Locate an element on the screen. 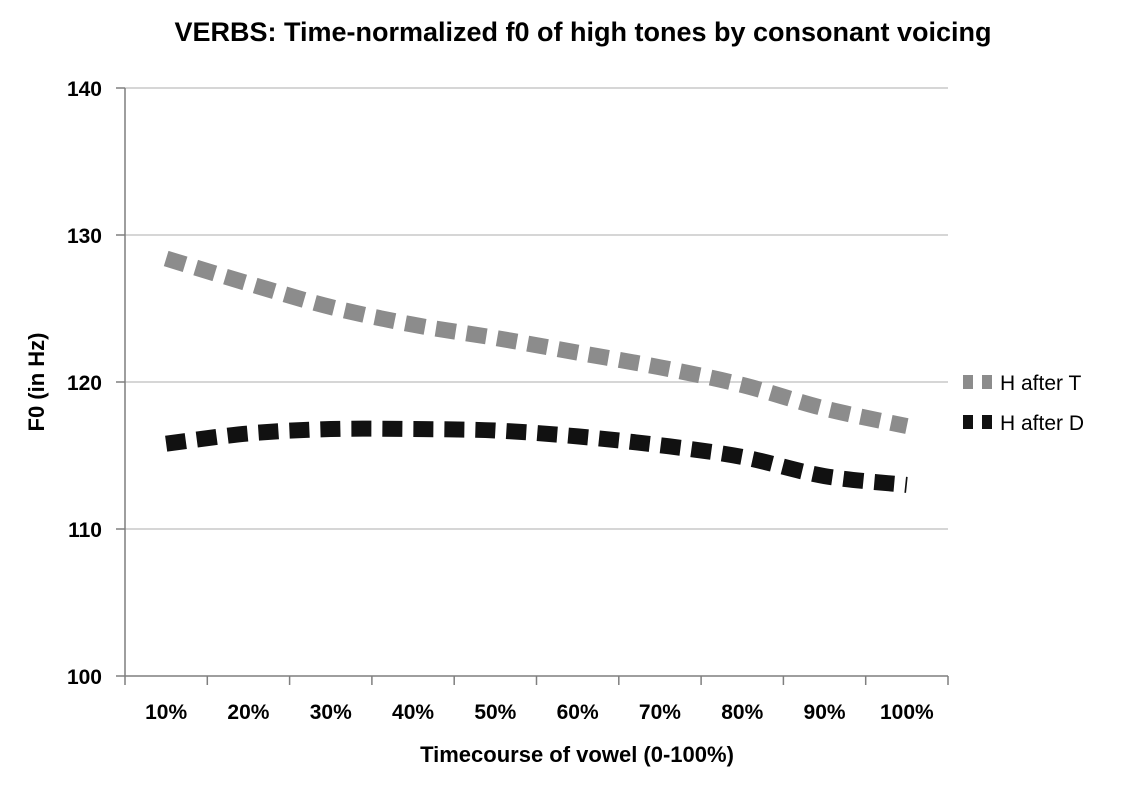 This screenshot has width=1130, height=789. y-tick-label-120: 120 is located at coordinates (84, 383).